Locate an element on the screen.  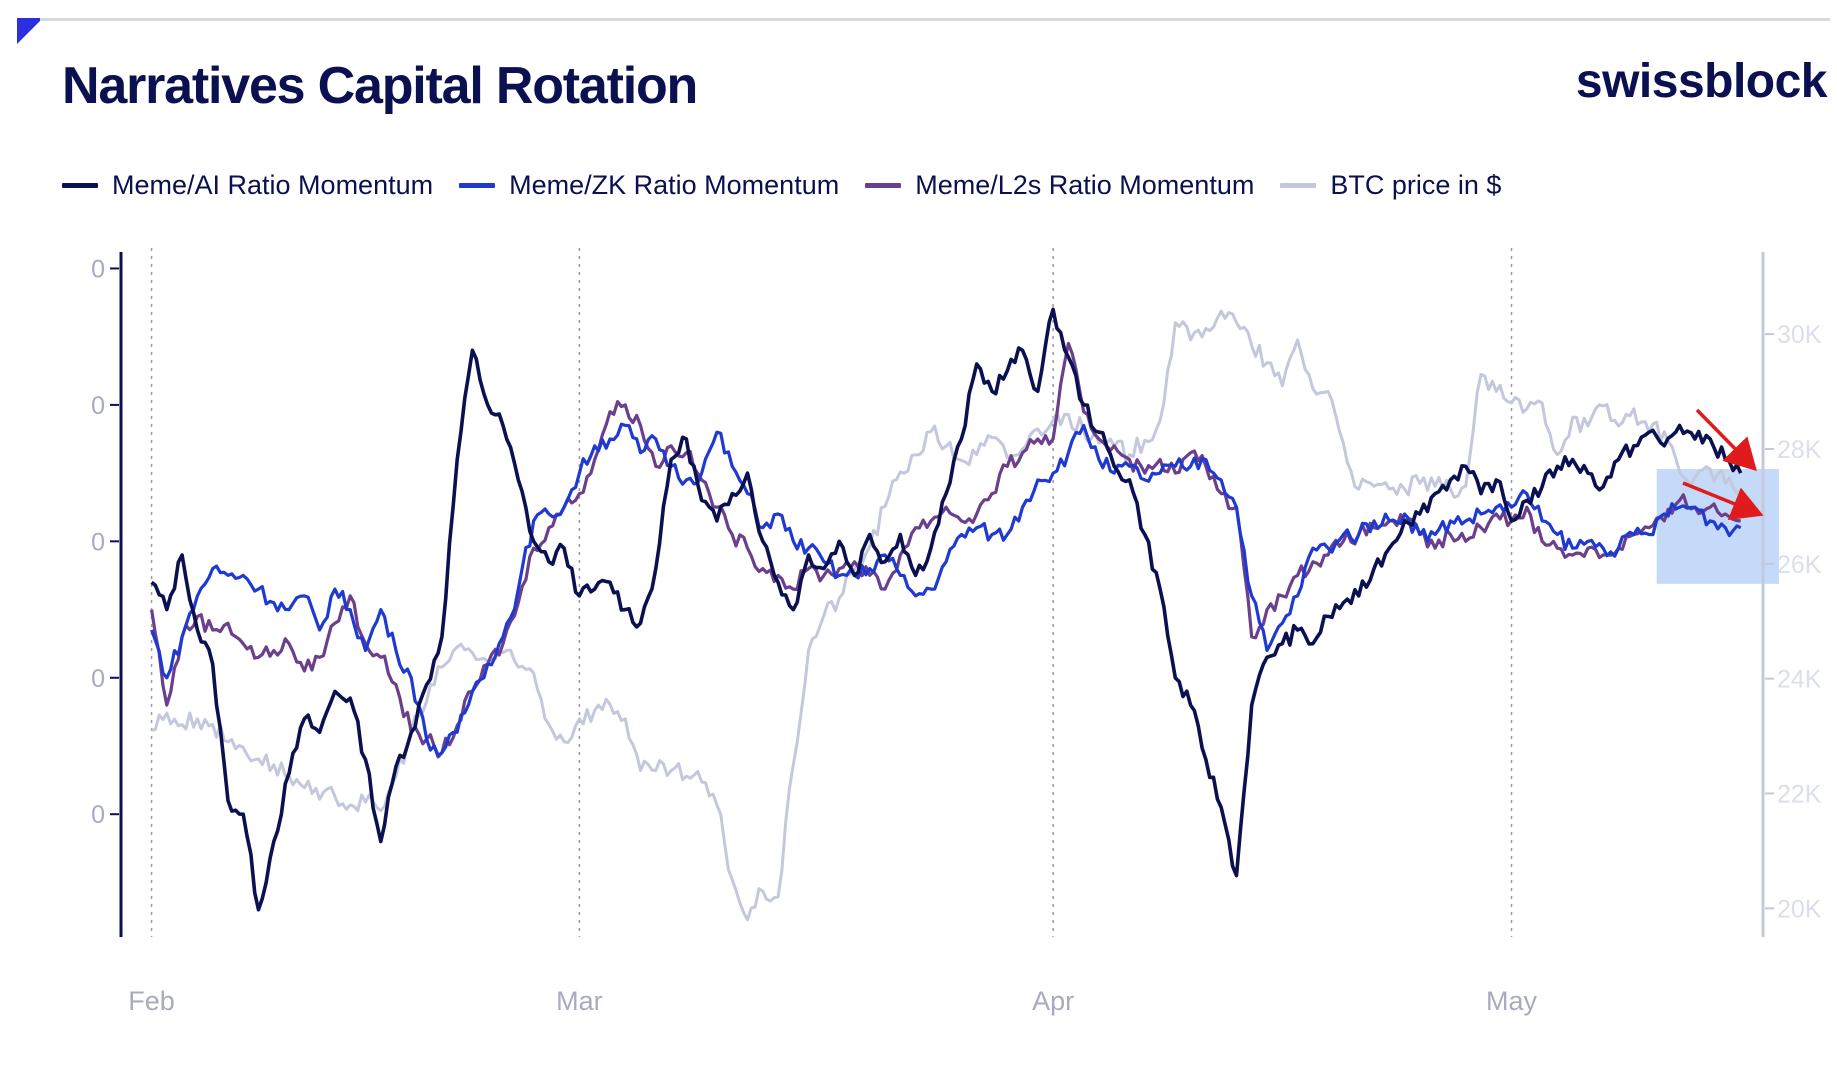
corner-accent is located at coordinates (30, 31).